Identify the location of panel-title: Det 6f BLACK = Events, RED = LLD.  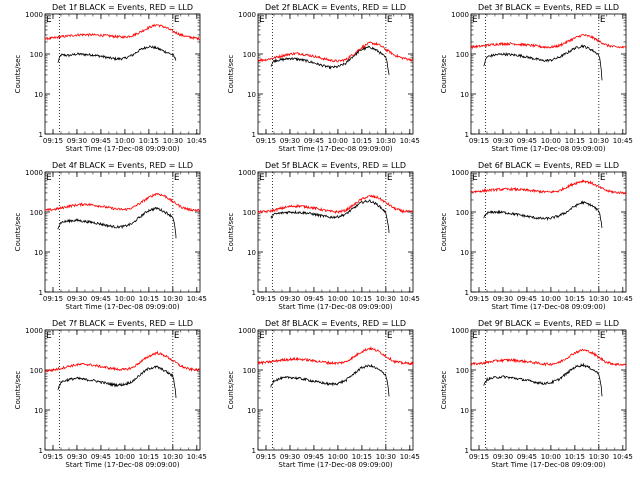
(548, 165).